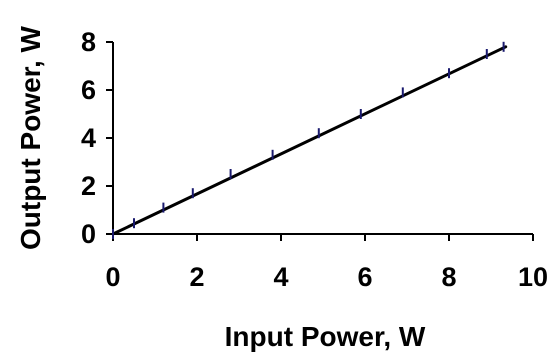 This screenshot has height=362, width=550. Describe the element at coordinates (280, 277) in the screenshot. I see `x-tick-label-4: 4` at that location.